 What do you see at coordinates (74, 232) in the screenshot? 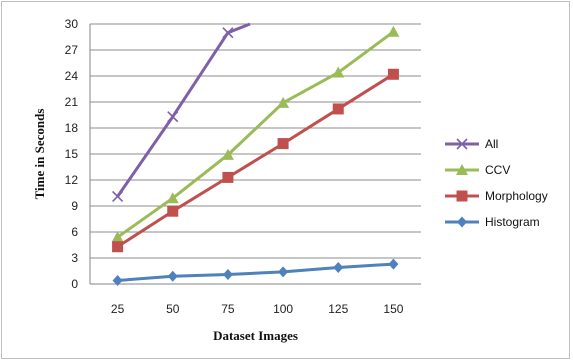
I see `y-tick-label: 6` at bounding box center [74, 232].